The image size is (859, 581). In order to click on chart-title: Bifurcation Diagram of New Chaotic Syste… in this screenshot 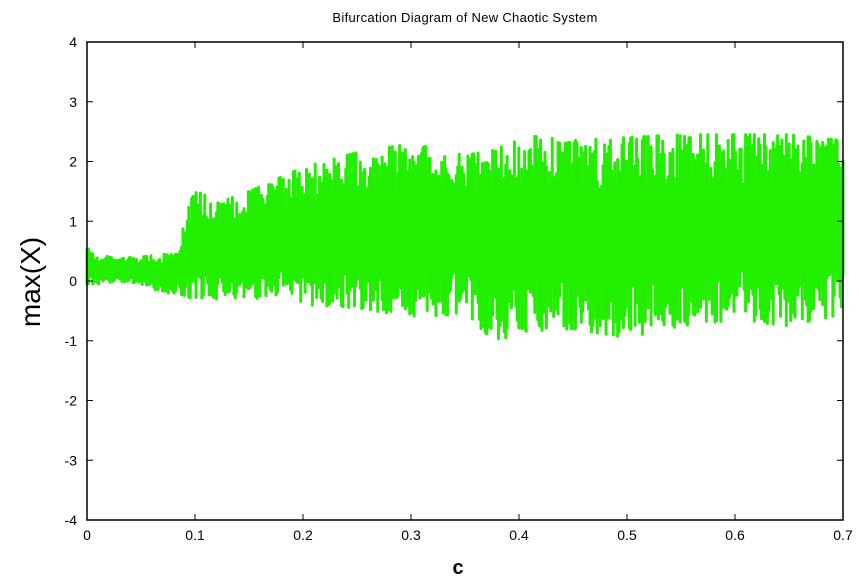, I will do `click(464, 17)`.